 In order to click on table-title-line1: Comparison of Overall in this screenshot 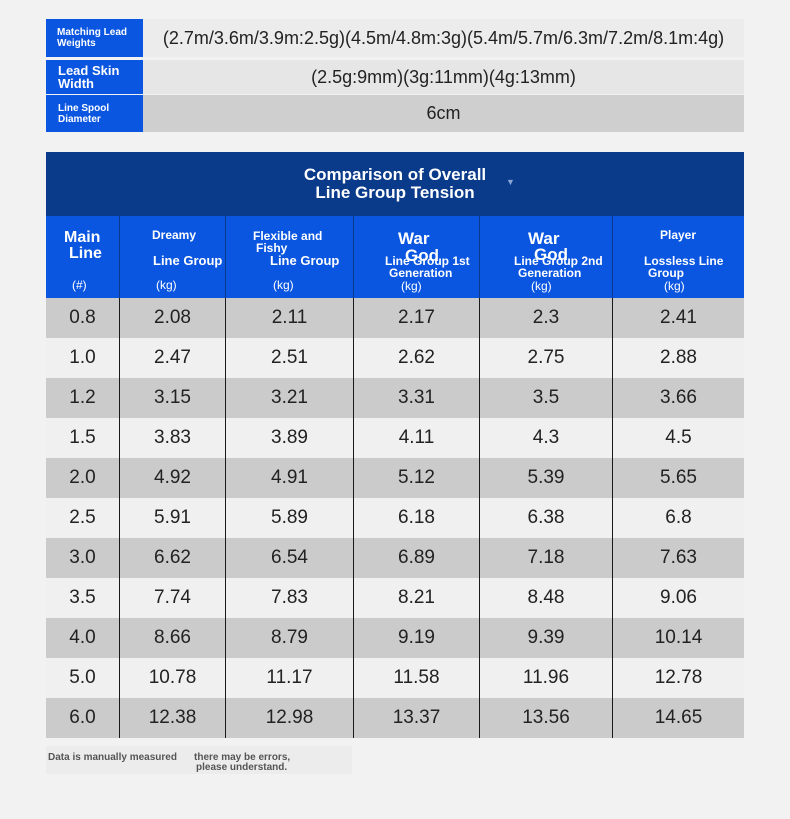, I will do `click(395, 174)`.